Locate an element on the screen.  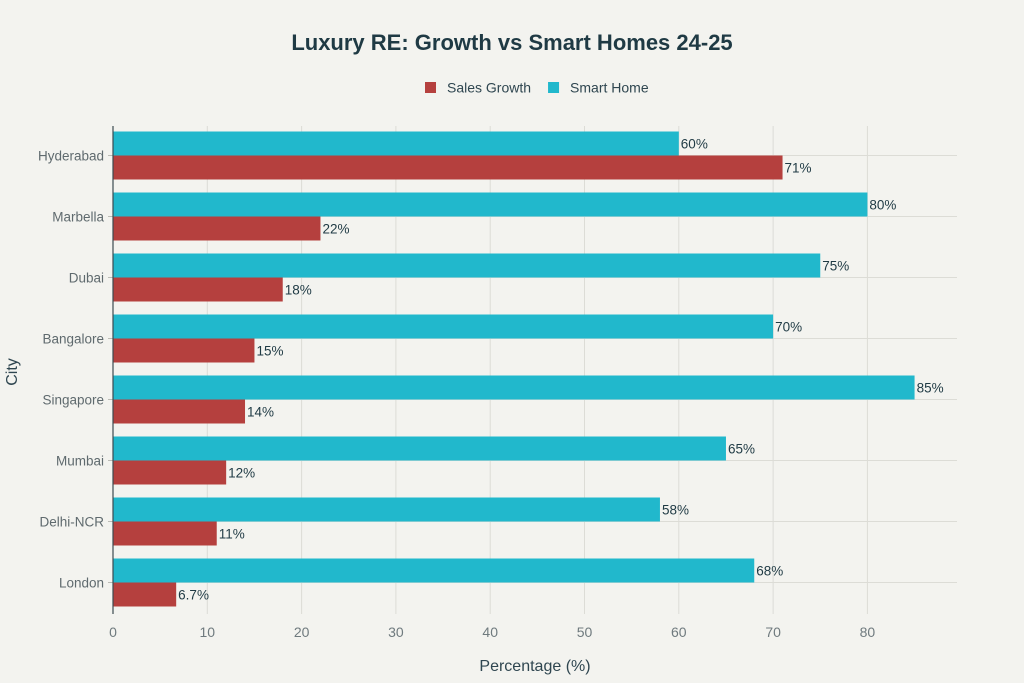
x-tick-label: 60 is located at coordinates (679, 632).